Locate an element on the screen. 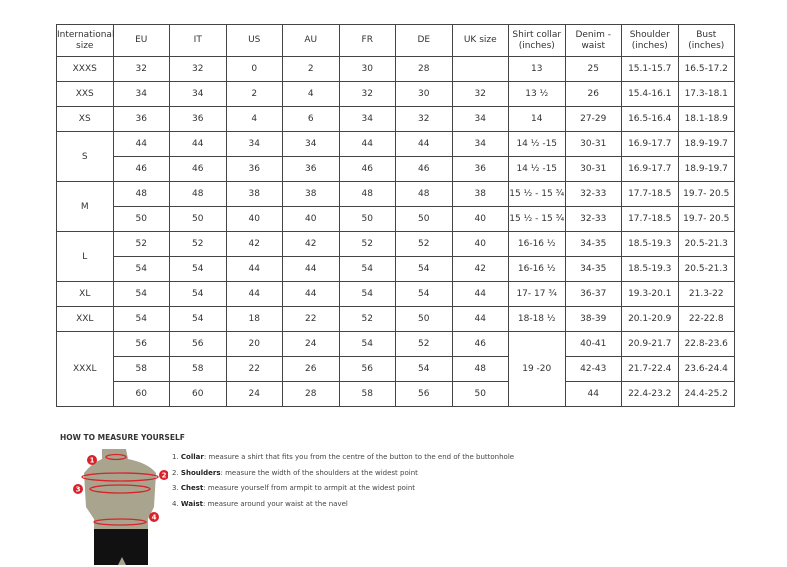  table-cell: 60 is located at coordinates (141, 394).